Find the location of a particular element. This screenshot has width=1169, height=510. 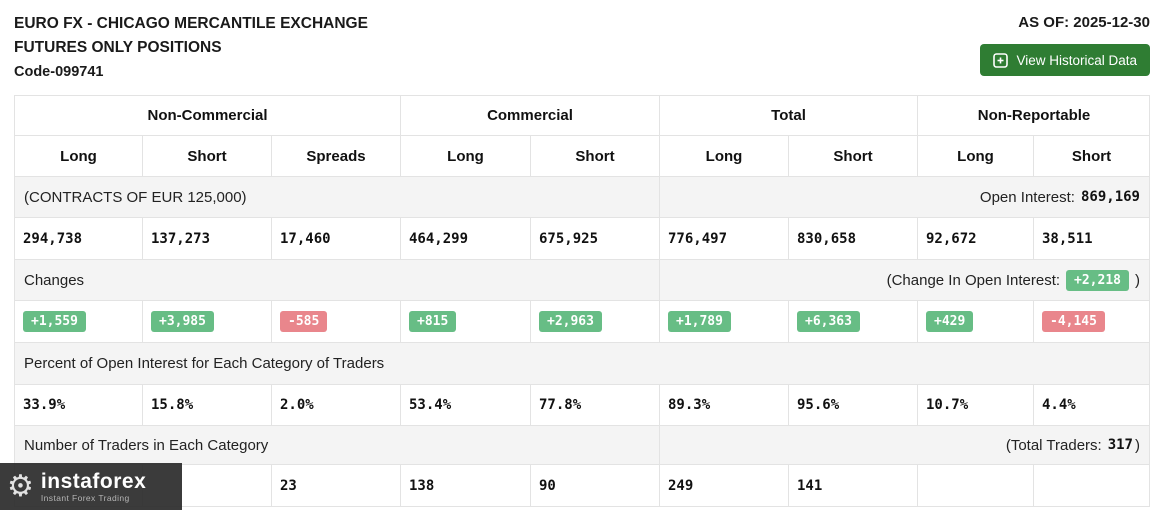

change-cell: +1,789 is located at coordinates (724, 321).